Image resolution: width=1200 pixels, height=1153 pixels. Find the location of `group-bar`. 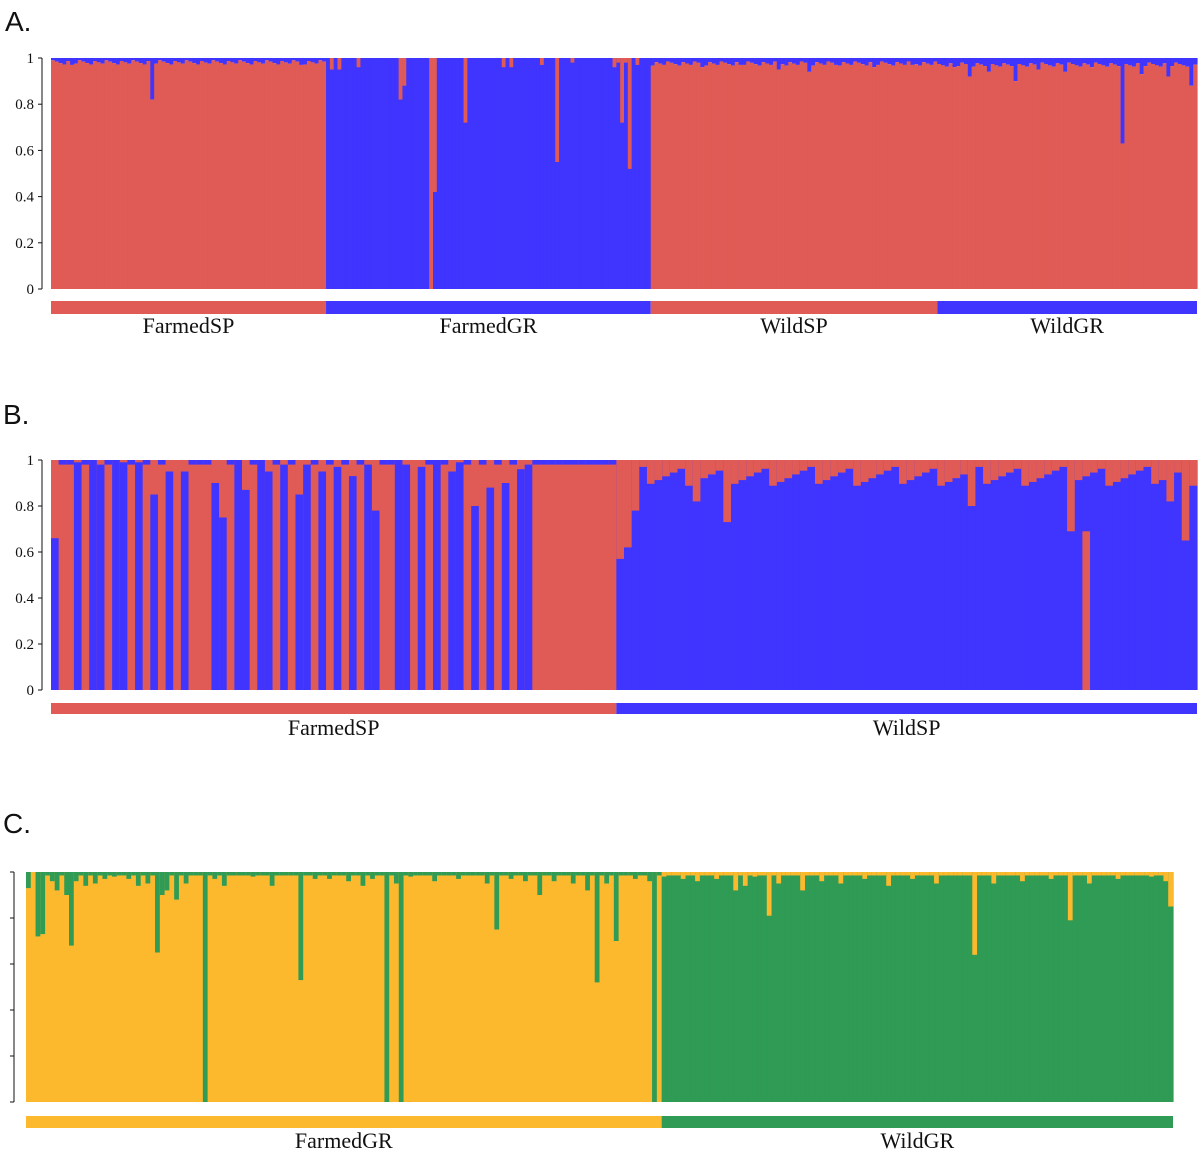

group-bar is located at coordinates (917, 1122).